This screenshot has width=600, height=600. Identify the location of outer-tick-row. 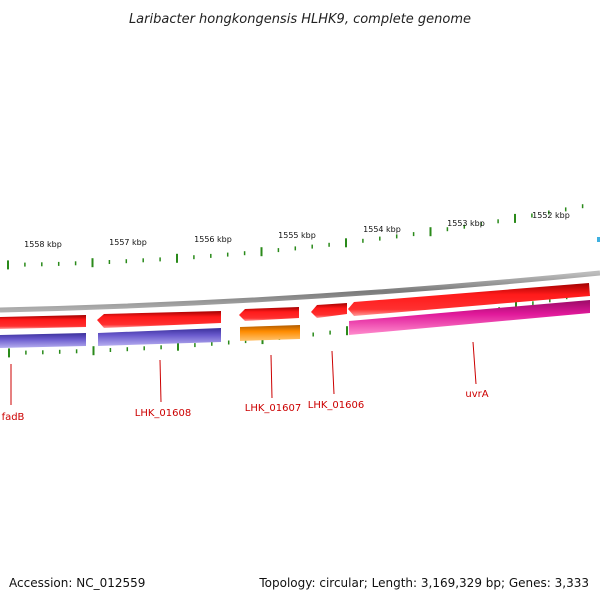
(295, 237).